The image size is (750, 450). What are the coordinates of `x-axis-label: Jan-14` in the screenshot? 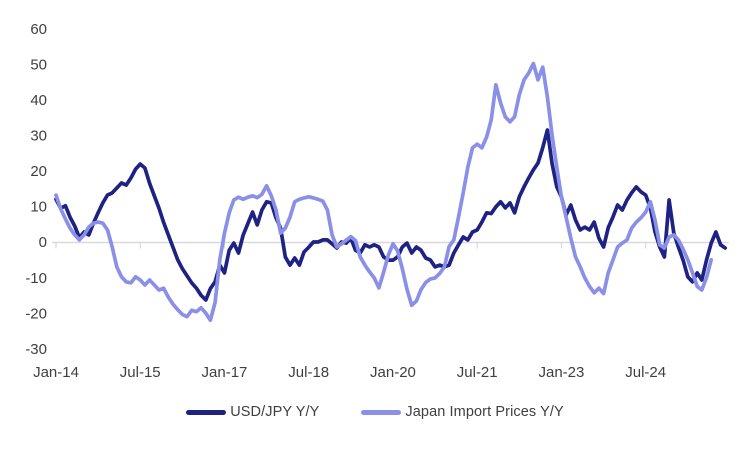 It's located at (56, 372).